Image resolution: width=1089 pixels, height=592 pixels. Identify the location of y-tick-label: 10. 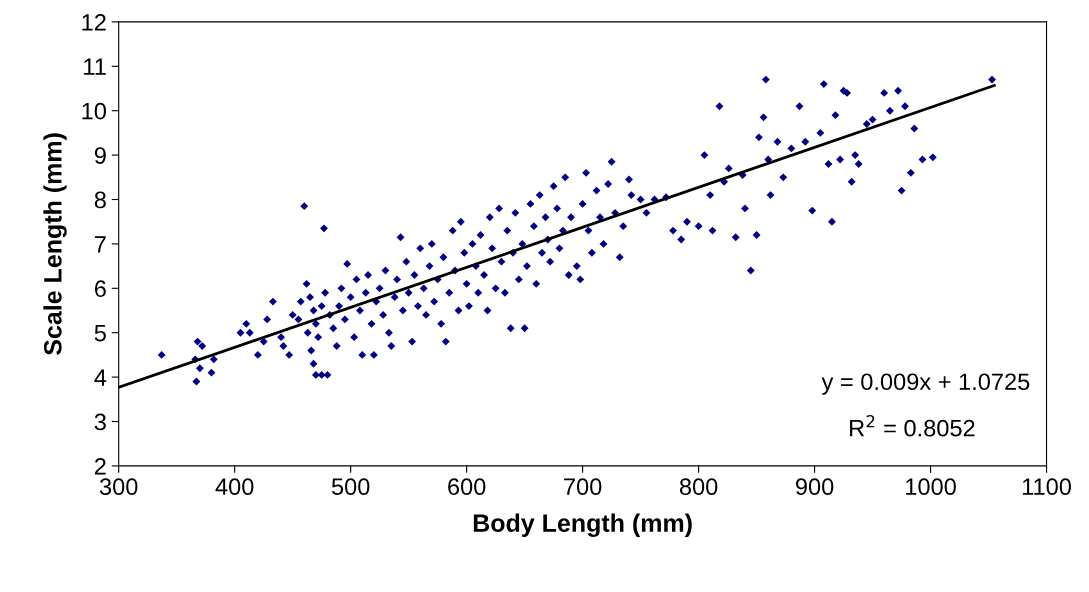
(94, 111).